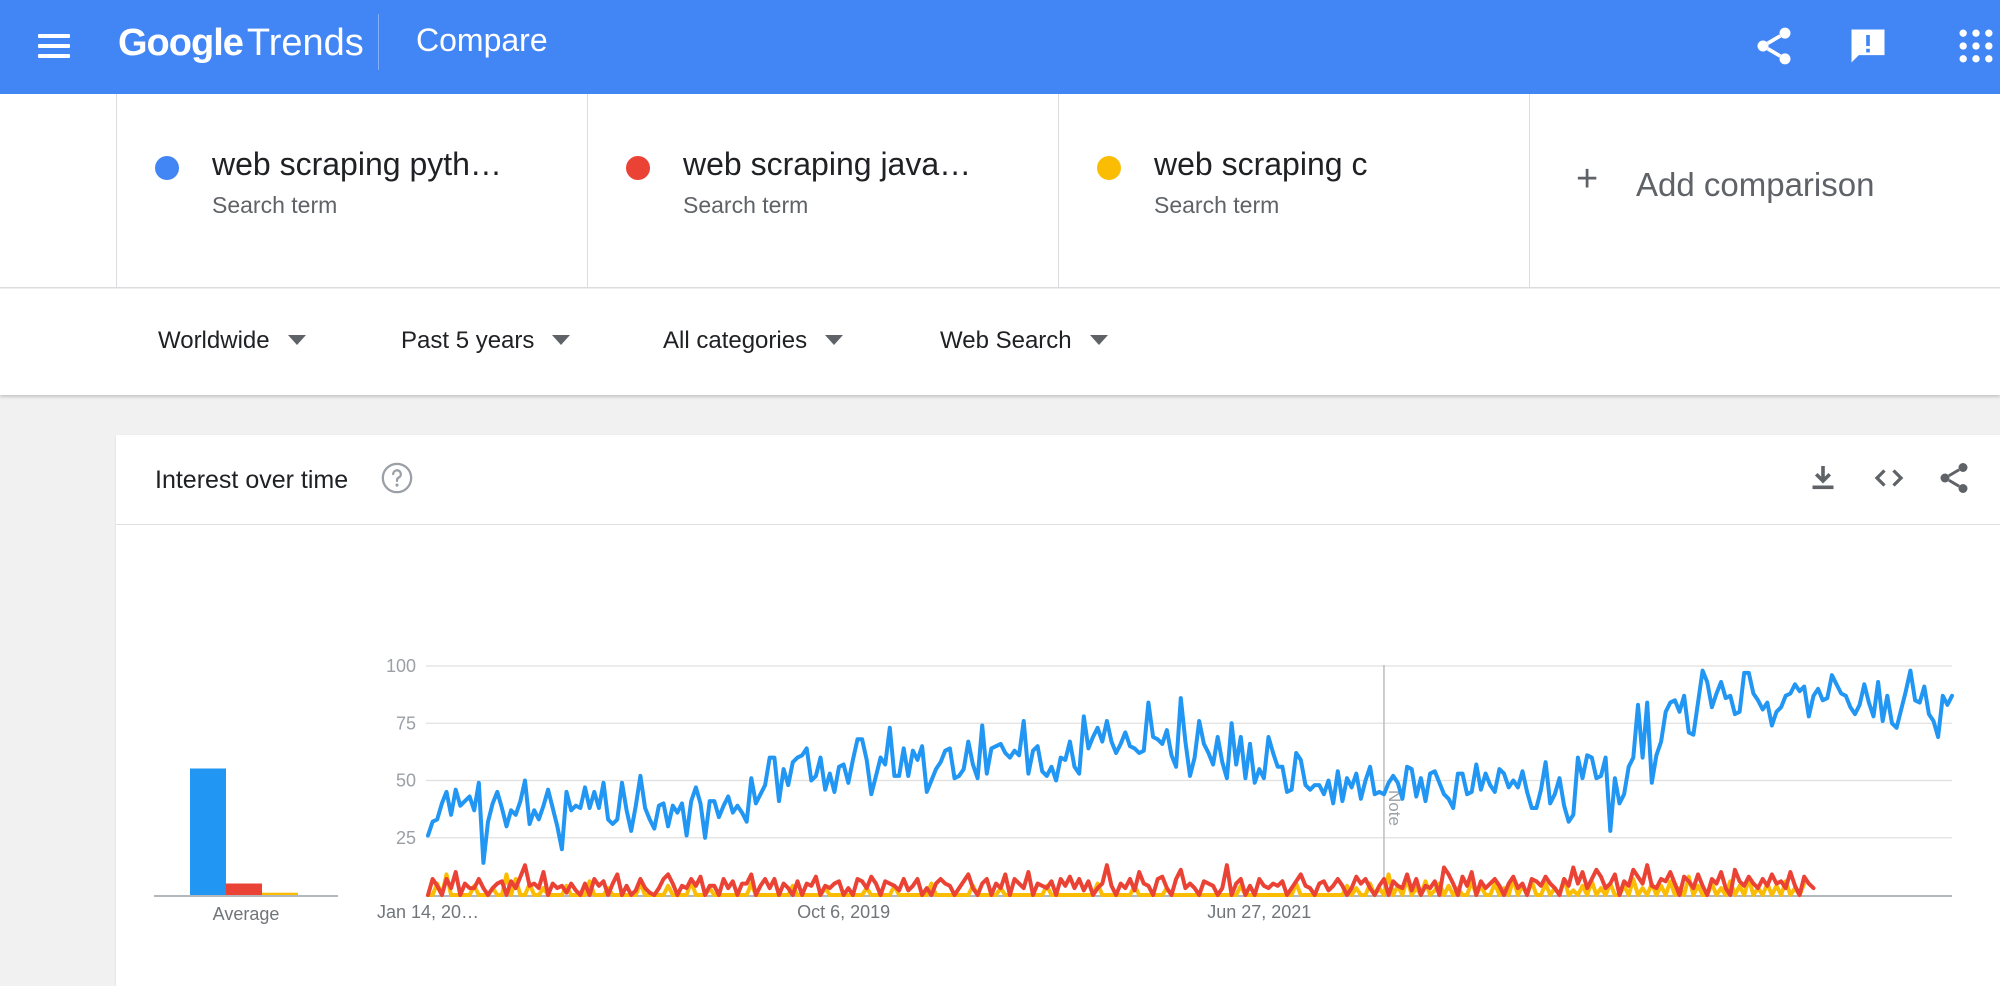 The image size is (2000, 986). Describe the element at coordinates (468, 340) in the screenshot. I see `time-range-value: Past 5 years` at that location.